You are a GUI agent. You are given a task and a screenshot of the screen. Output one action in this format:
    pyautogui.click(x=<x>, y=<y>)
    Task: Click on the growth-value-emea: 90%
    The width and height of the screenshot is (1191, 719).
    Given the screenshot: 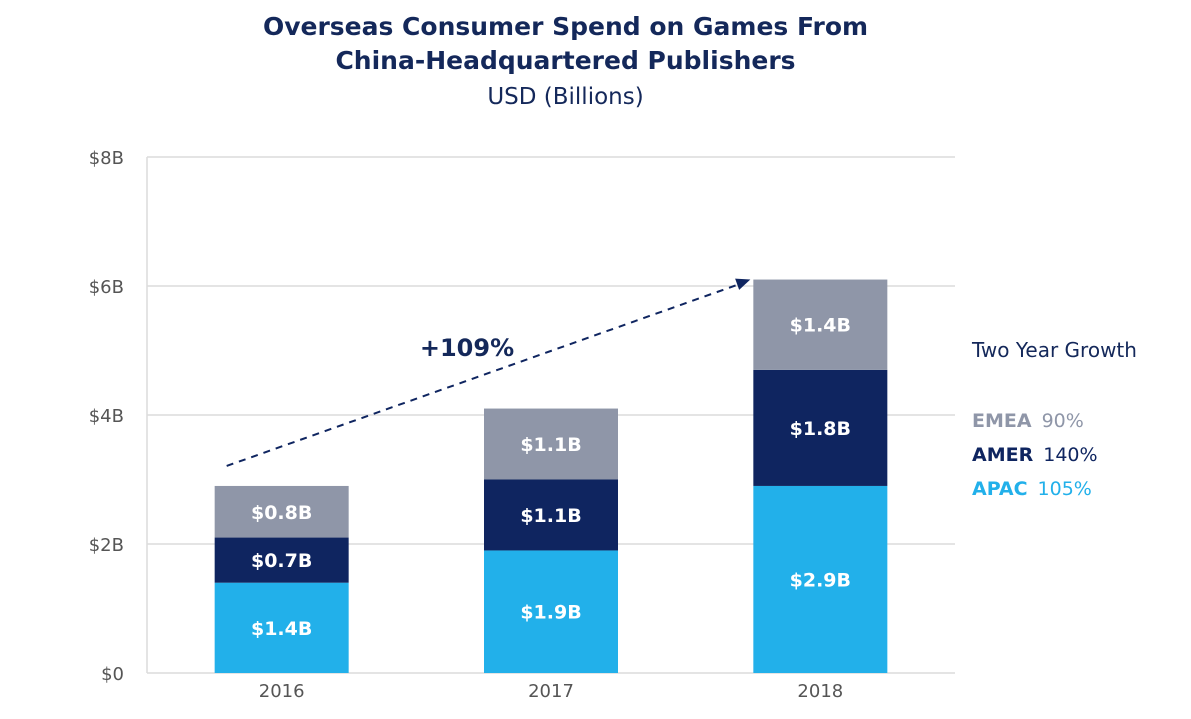 What is the action you would take?
    pyautogui.click(x=1062, y=421)
    